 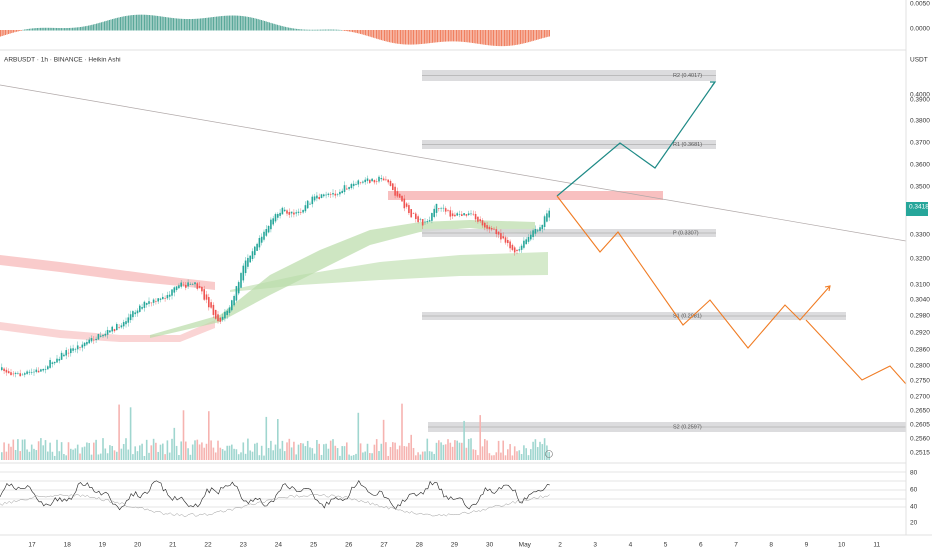 What do you see at coordinates (920, 121) in the screenshot?
I see `price-axis-label: 0.3800` at bounding box center [920, 121].